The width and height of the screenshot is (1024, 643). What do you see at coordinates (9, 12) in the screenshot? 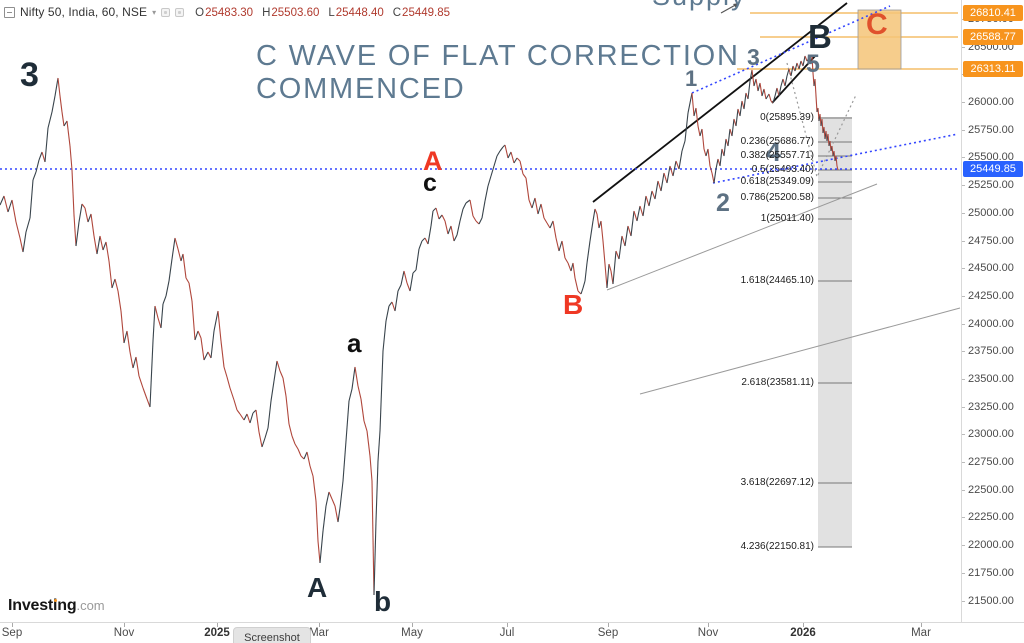
I see `collapse-panel-icon` at bounding box center [9, 12].